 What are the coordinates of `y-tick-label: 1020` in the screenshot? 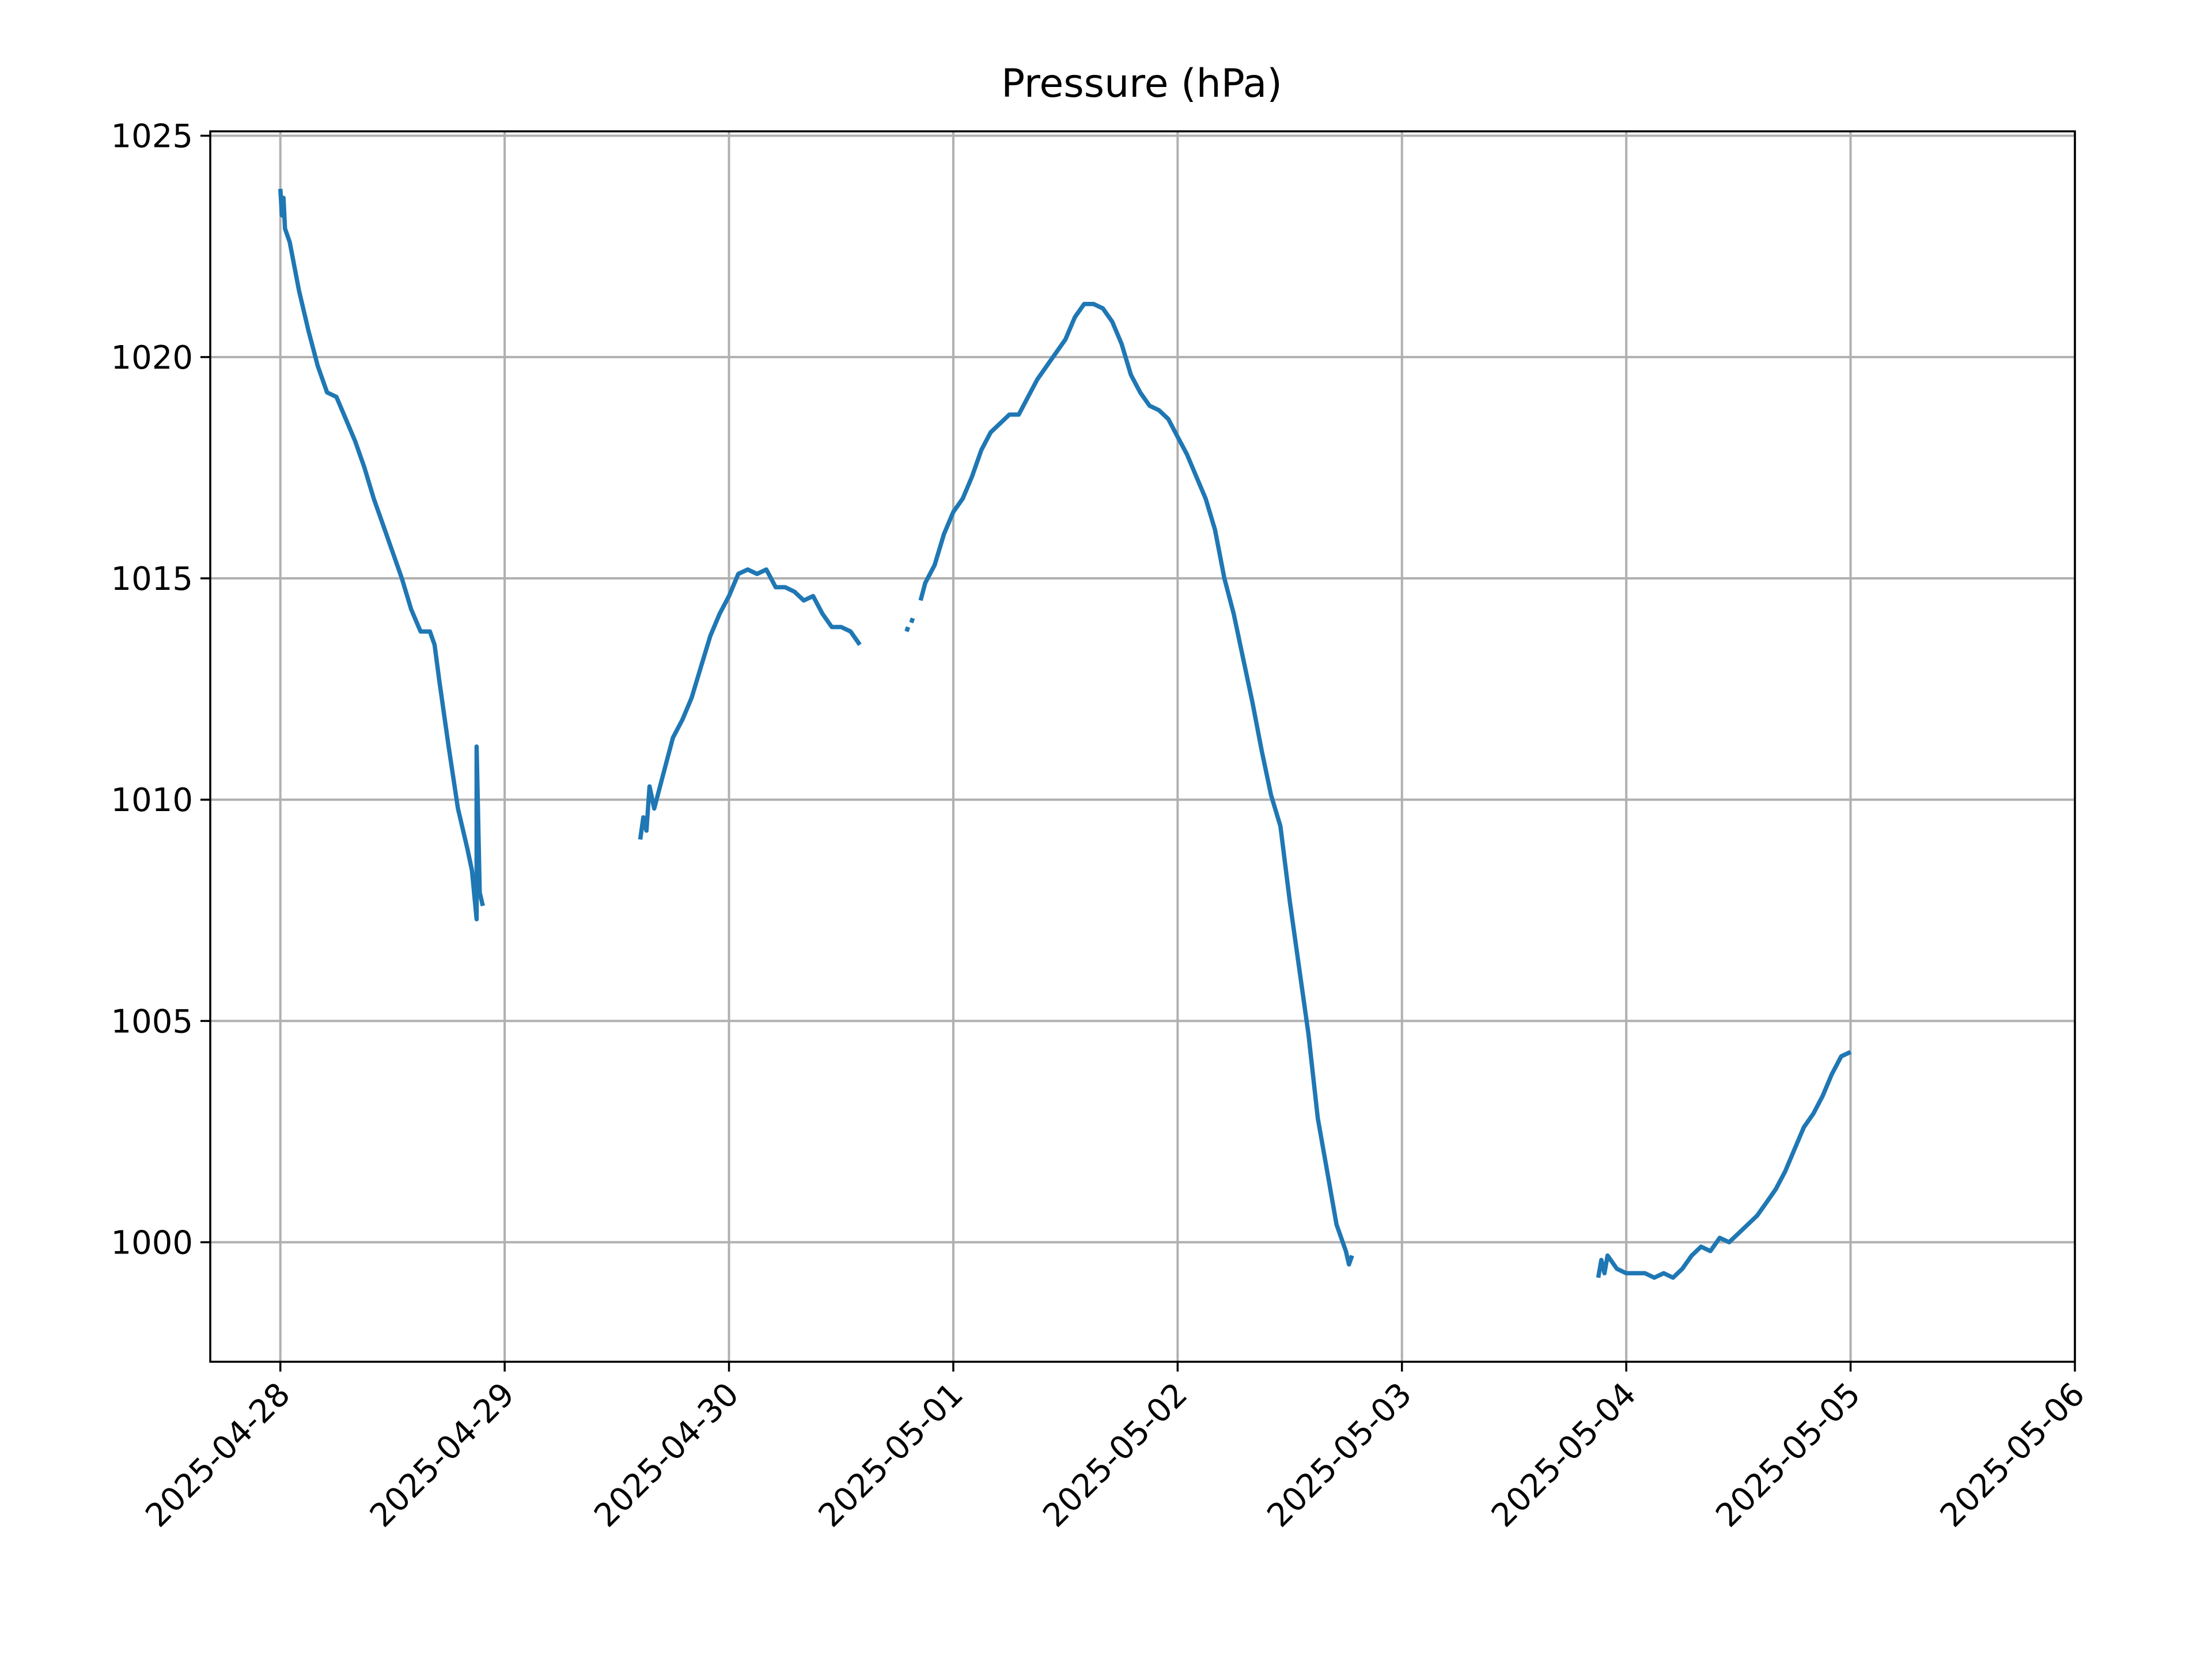 It's located at (152, 358).